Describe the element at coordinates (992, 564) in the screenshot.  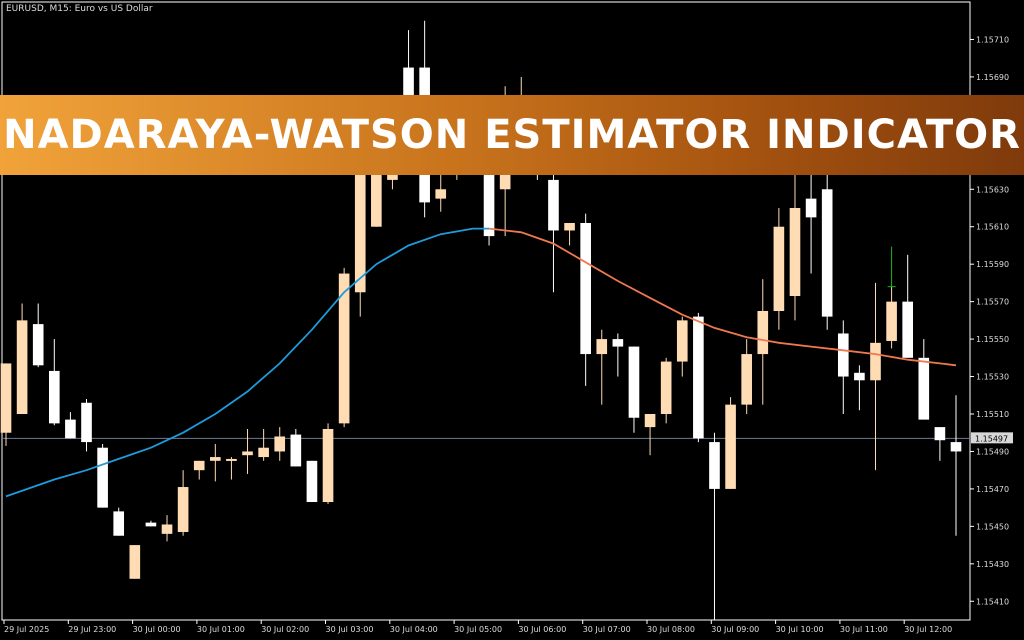
I see `y-tick-label: 1.15430` at that location.